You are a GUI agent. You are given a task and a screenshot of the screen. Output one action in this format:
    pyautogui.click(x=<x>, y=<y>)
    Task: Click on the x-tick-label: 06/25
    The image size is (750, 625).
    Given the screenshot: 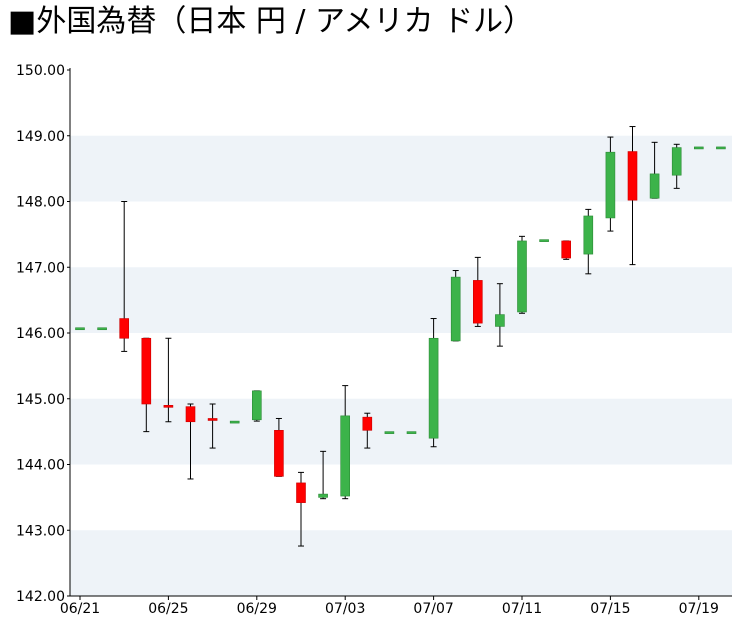 What is the action you would take?
    pyautogui.click(x=168, y=609)
    